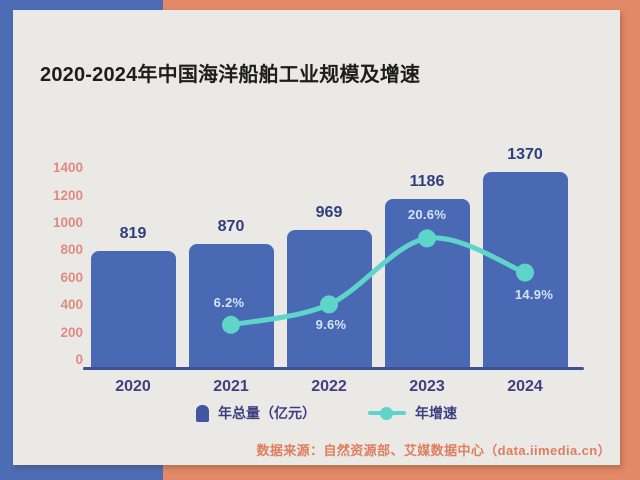 The width and height of the screenshot is (640, 480). I want to click on growth-value-label: 6.2%, so click(229, 302).